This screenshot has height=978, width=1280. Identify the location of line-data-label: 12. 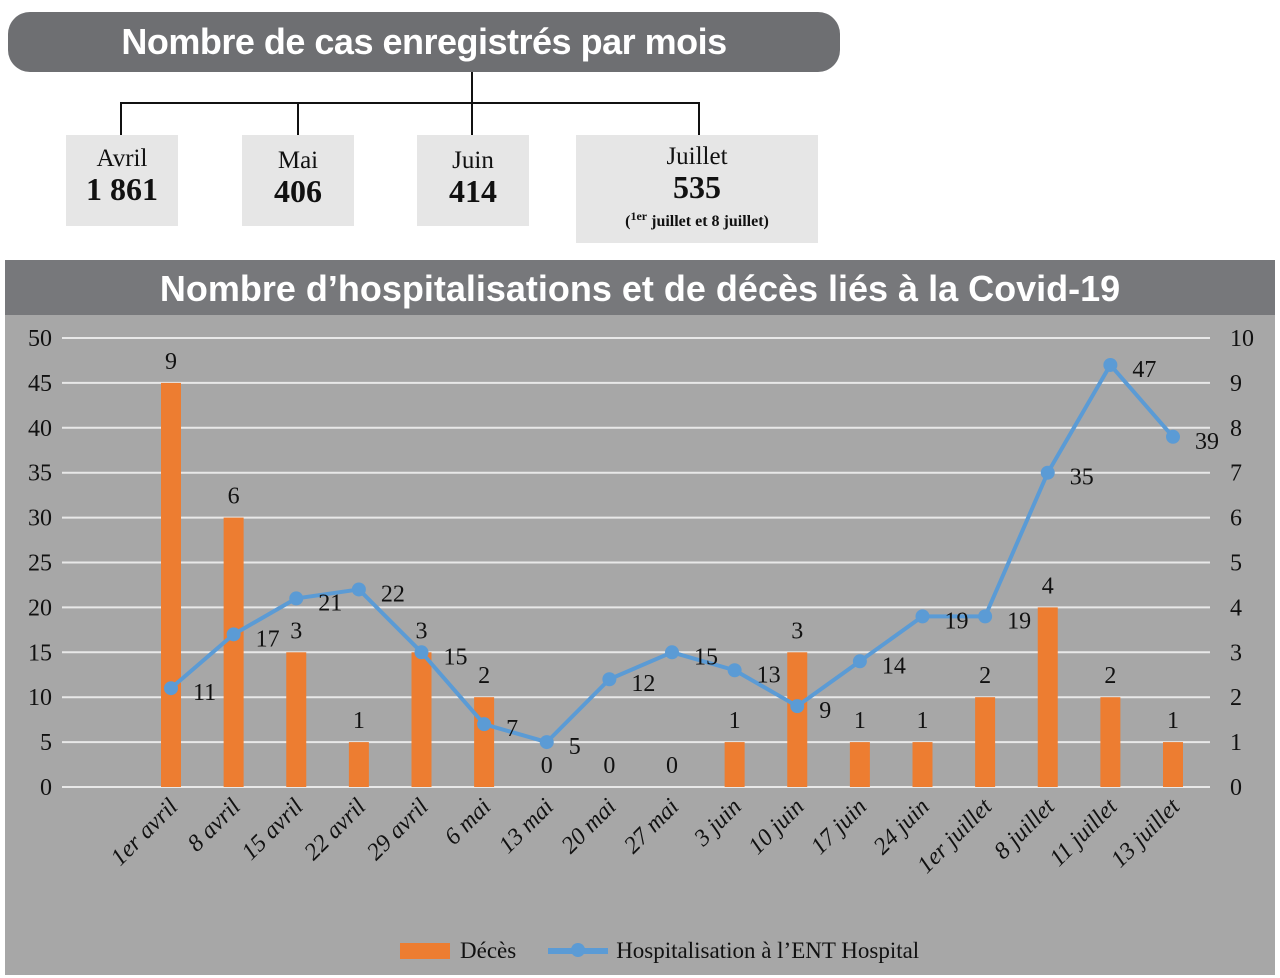
(643, 684).